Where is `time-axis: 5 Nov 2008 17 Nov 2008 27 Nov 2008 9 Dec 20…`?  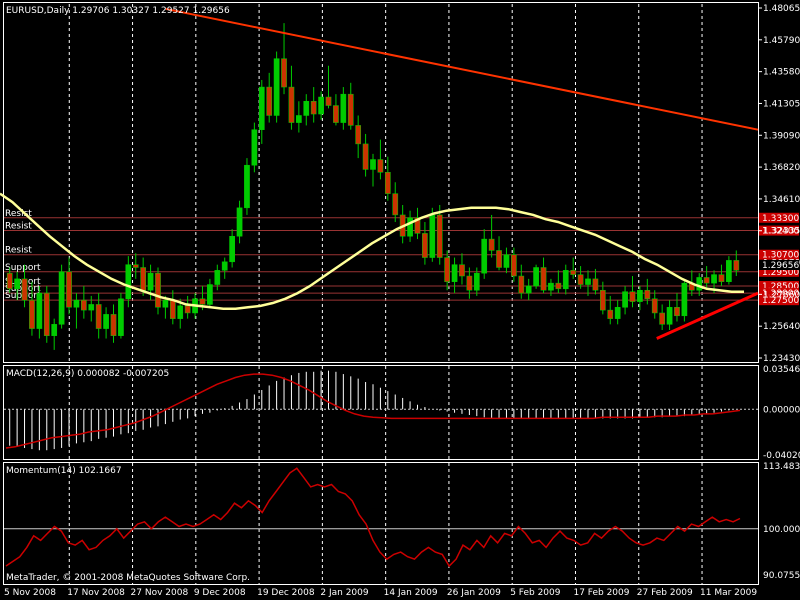 time-axis: 5 Nov 2008 17 Nov 2008 27 Nov 2008 9 Dec 20… is located at coordinates (380, 593).